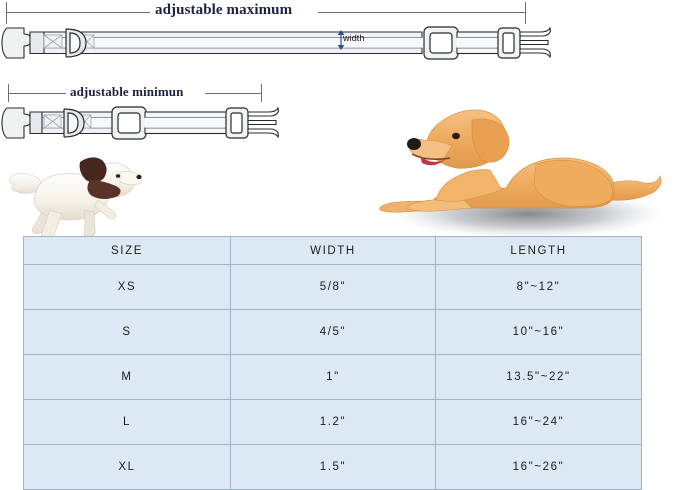  I want to click on max-dimension-tick-right, so click(525, 13).